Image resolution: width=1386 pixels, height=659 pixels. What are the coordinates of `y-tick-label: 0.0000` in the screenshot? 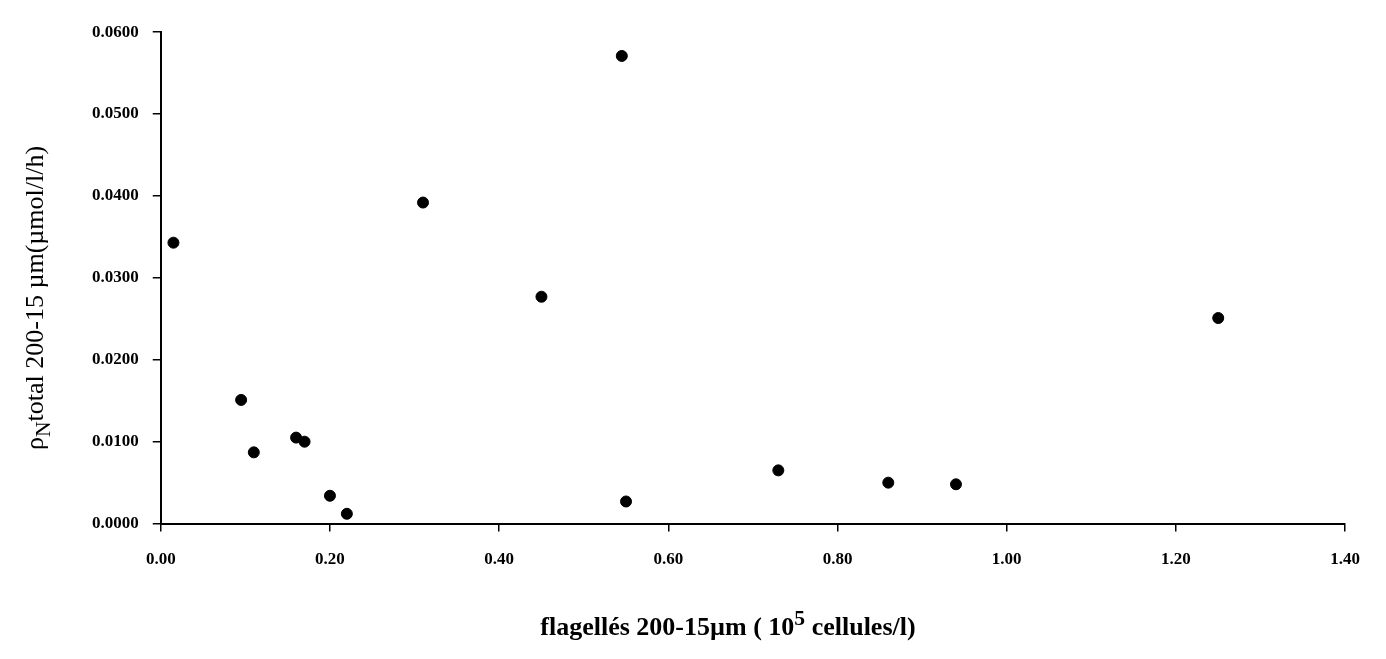 It's located at (115, 522).